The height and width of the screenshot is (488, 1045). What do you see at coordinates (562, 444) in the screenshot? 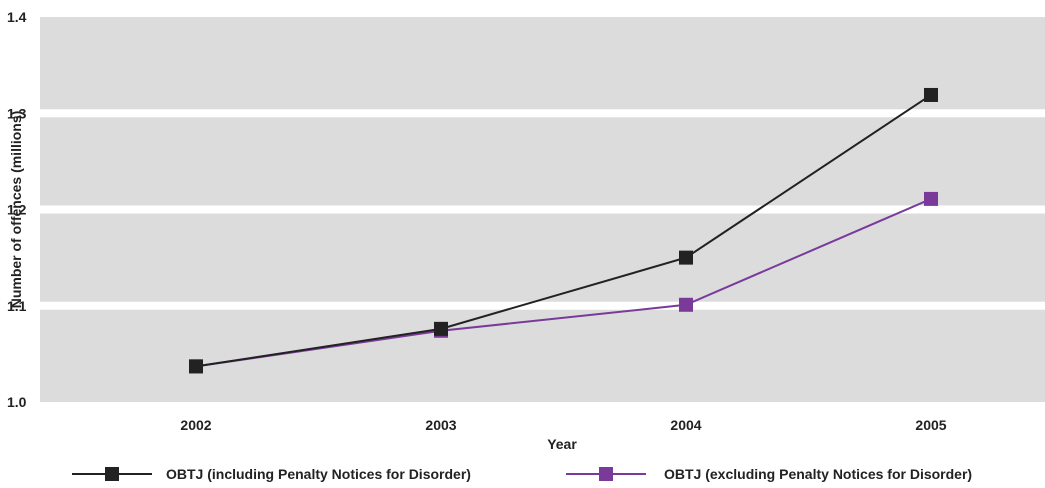
I see `x-axis-title: Year` at bounding box center [562, 444].